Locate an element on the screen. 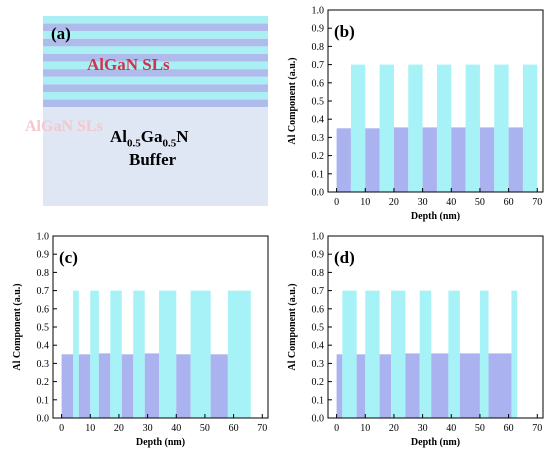  superlattice-label: AlGaN SLs is located at coordinates (128, 64).